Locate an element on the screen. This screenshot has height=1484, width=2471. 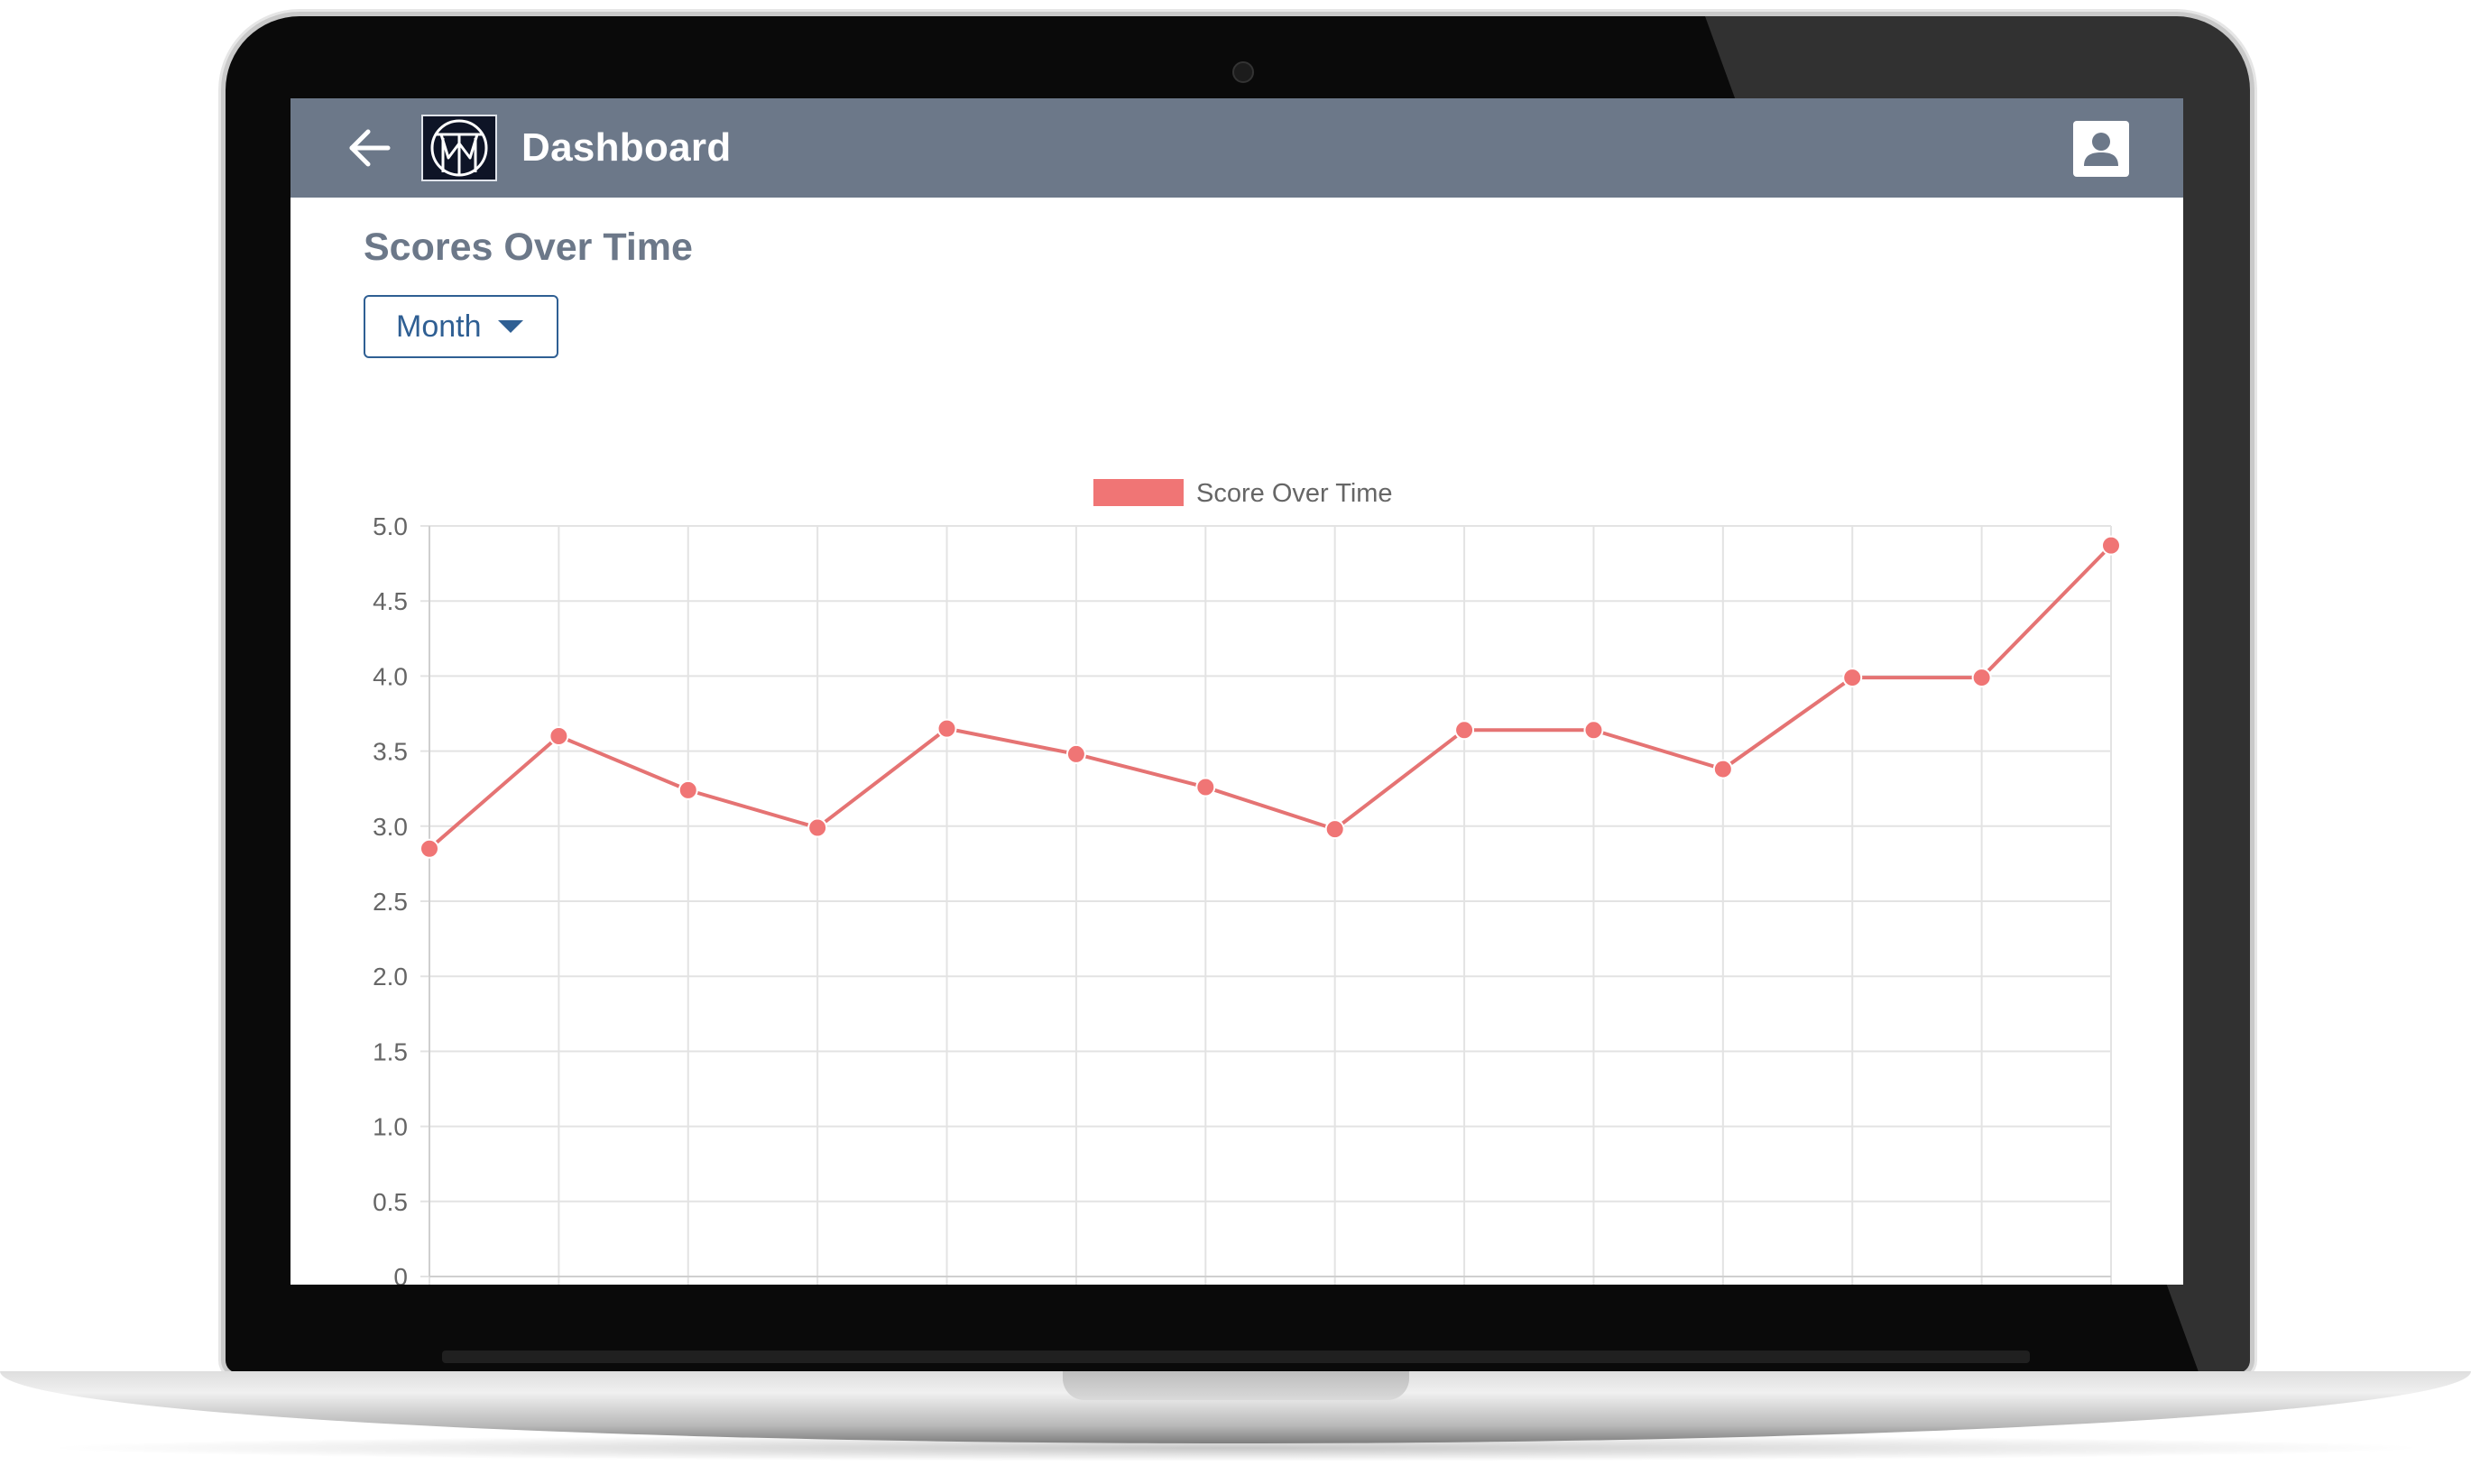
y-tick-label: 4.0 is located at coordinates (390, 676).